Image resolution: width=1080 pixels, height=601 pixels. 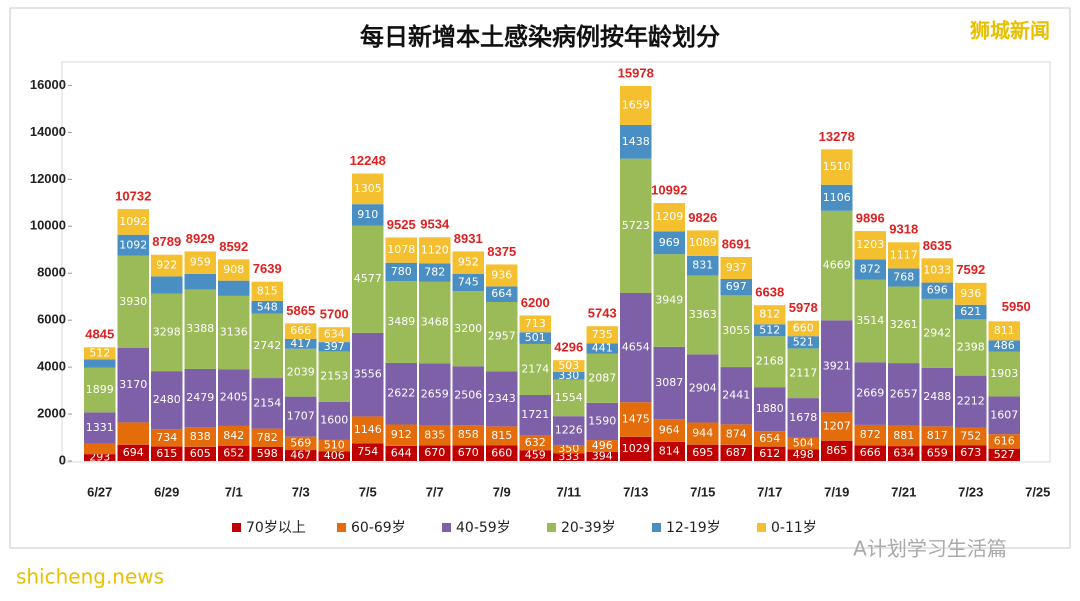 What do you see at coordinates (703, 387) in the screenshot?
I see `data-label: 2904` at bounding box center [703, 387].